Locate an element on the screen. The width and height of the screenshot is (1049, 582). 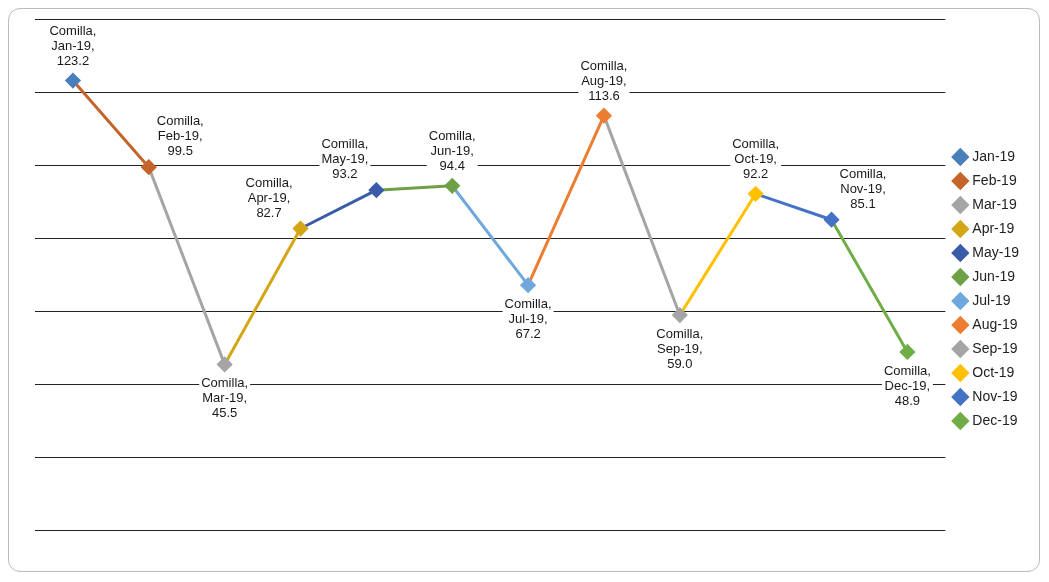
data-label: Comilla, May-19, 93.2 is located at coordinates (345, 159).